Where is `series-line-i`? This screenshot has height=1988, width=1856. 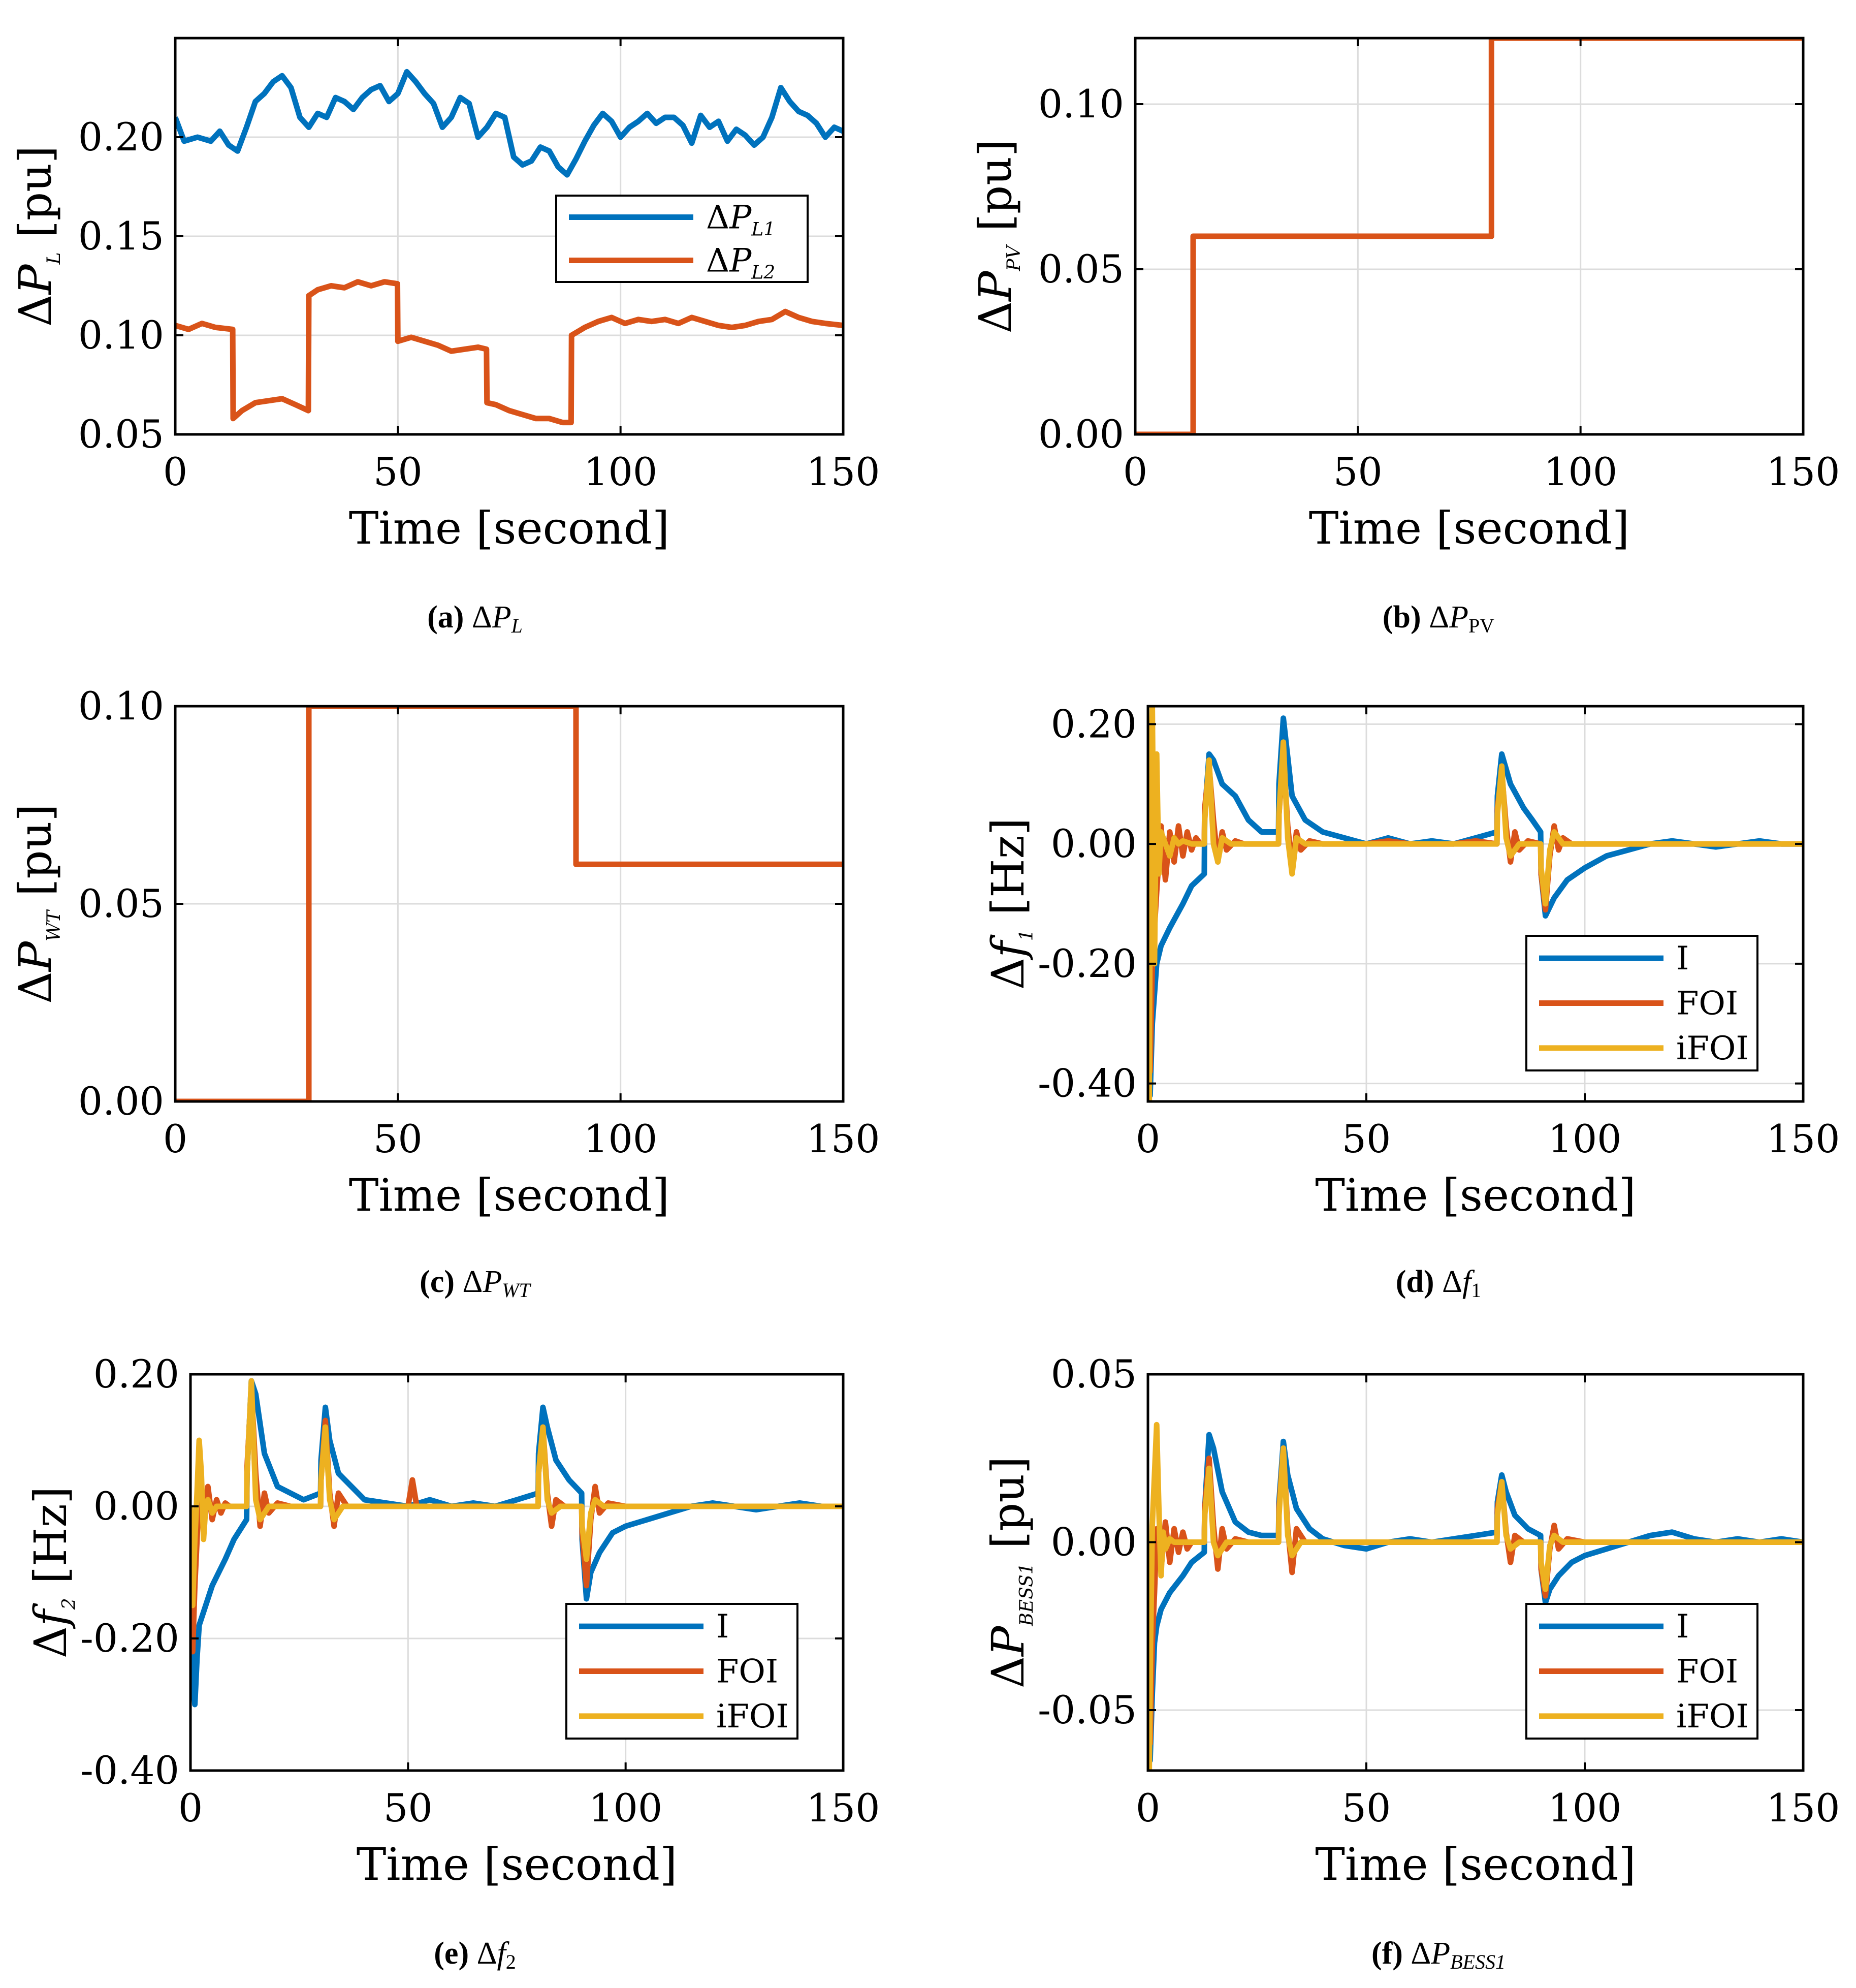 series-line-i is located at coordinates (516, 1543).